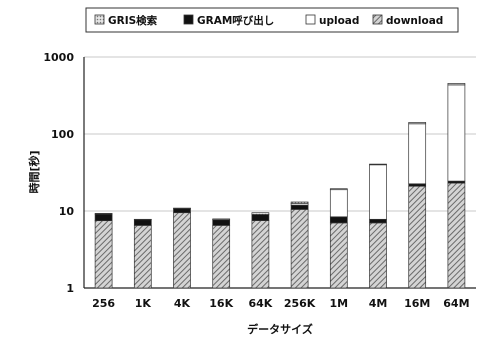 This screenshot has width=485, height=340. I want to click on x-axis-title: データサイズ, so click(280, 329).